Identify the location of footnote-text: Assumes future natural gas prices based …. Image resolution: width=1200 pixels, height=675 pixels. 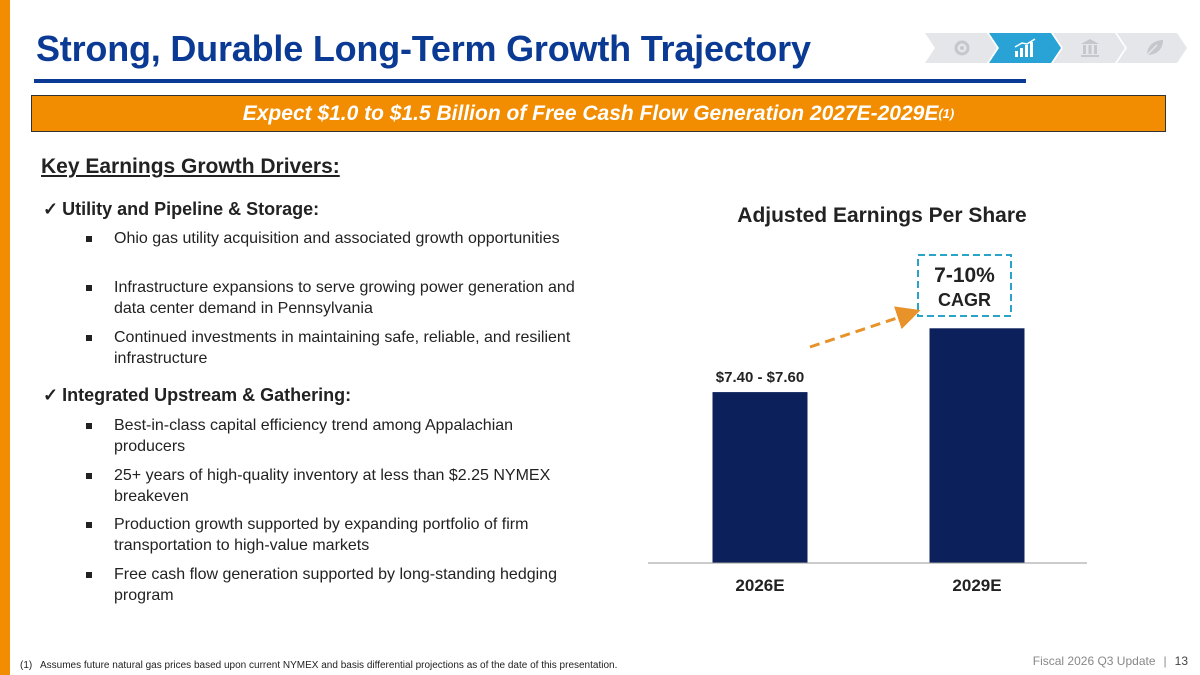
(329, 665).